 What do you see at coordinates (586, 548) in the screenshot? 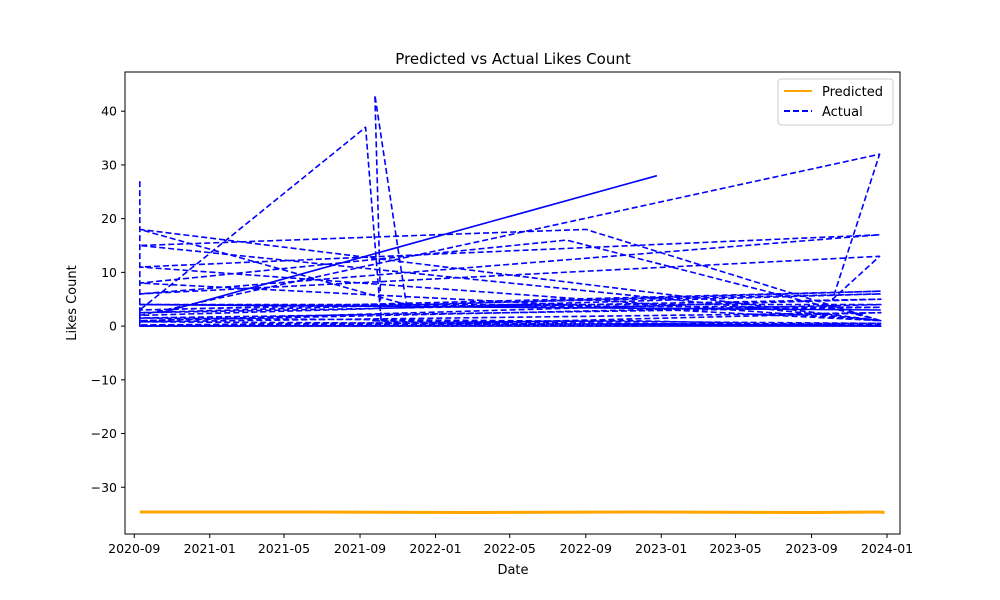
I see `x-tick-label: 2022-09` at bounding box center [586, 548].